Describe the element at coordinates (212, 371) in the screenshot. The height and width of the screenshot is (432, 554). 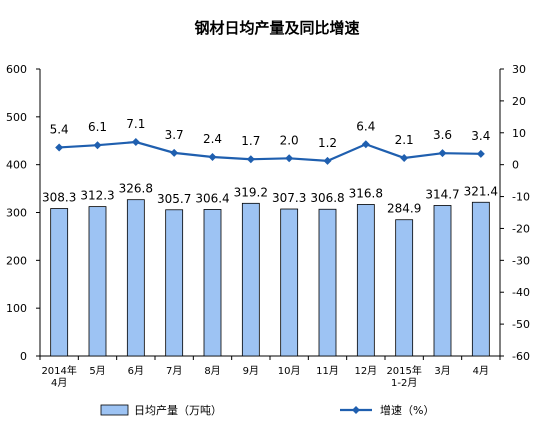
I see `x-tick-label: 8月` at that location.